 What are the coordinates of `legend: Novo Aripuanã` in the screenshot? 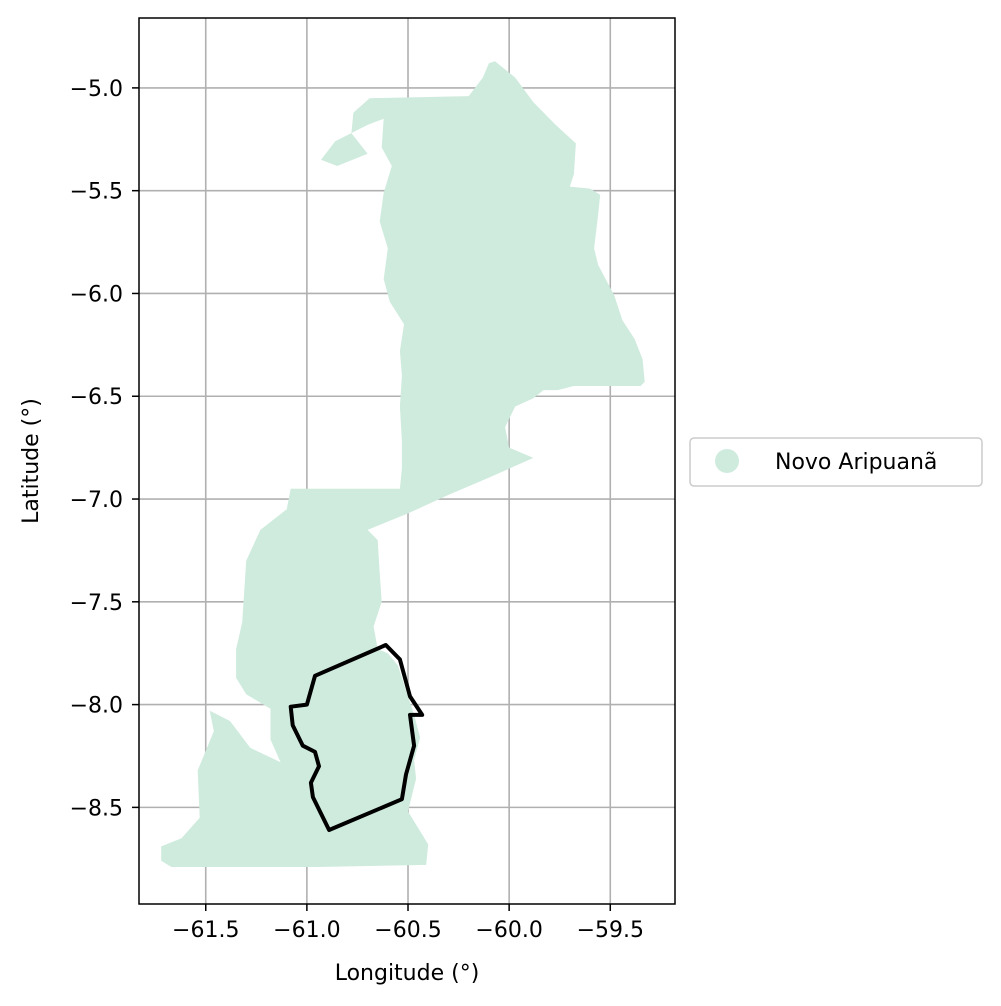 It's located at (836, 462).